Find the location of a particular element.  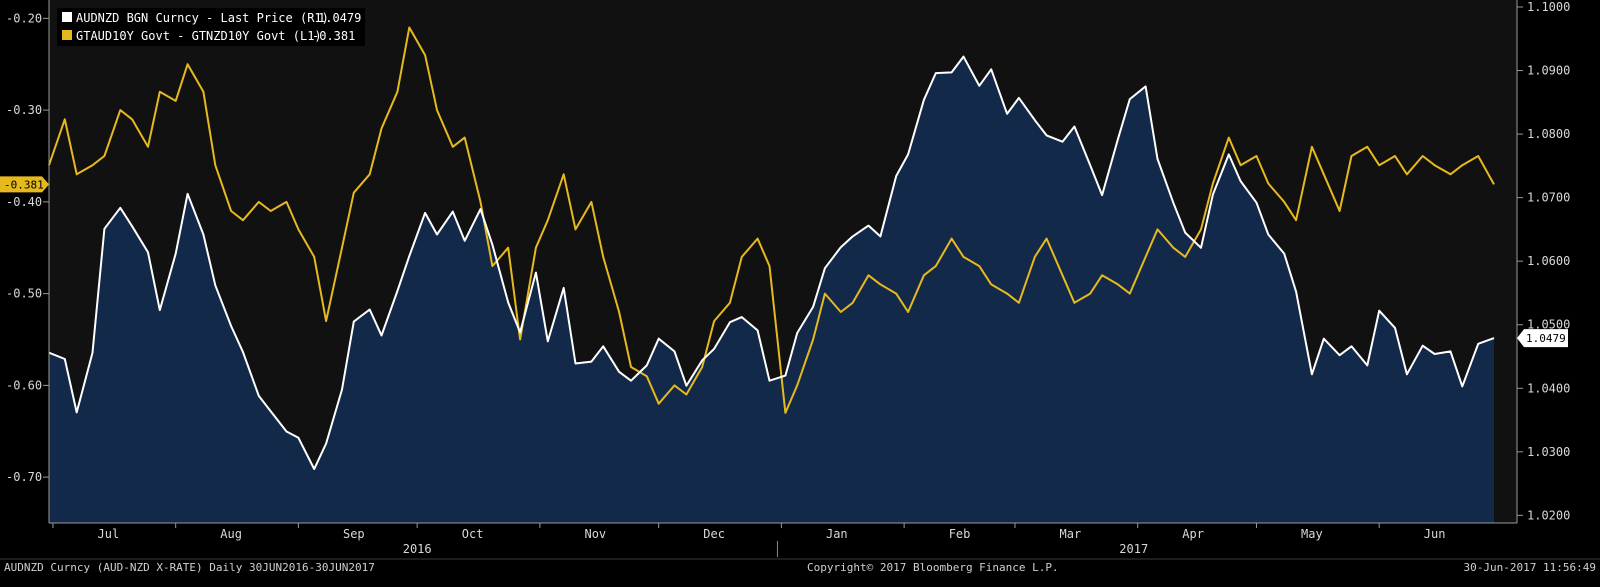

year-label: 2016 is located at coordinates (417, 549).